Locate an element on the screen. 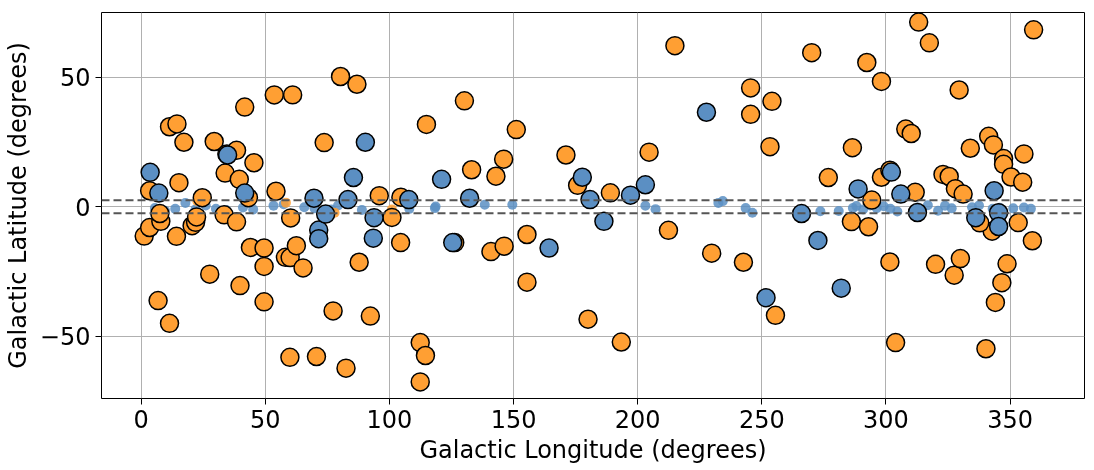  x-tick-label: 250 is located at coordinates (761, 419).